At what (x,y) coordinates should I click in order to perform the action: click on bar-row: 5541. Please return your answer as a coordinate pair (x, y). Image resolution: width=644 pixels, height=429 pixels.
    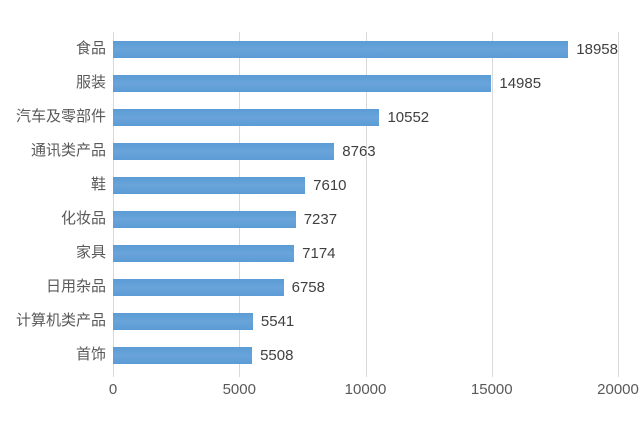
    Looking at the image, I should click on (365, 321).